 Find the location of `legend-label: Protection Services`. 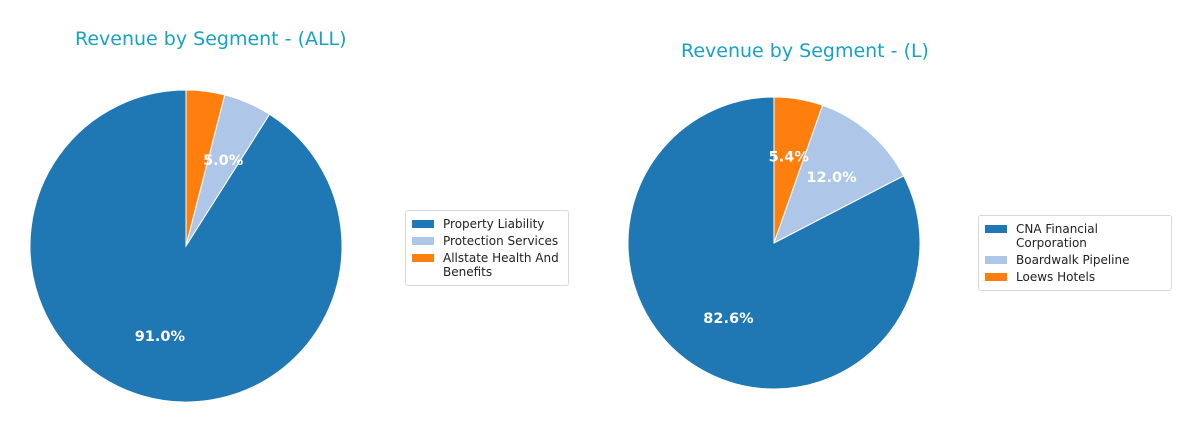

legend-label: Protection Services is located at coordinates (501, 241).